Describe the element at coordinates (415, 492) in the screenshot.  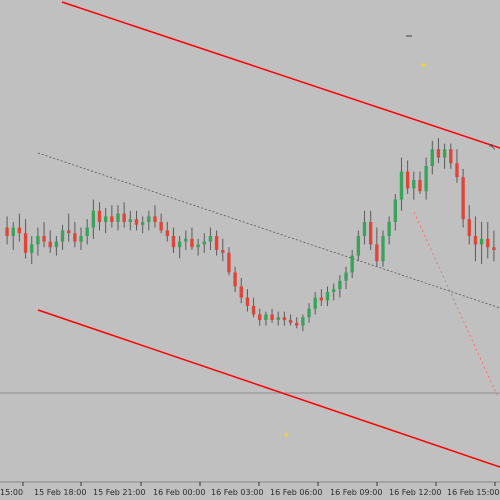
I see `time-label: 16 Feb 12:00` at that location.